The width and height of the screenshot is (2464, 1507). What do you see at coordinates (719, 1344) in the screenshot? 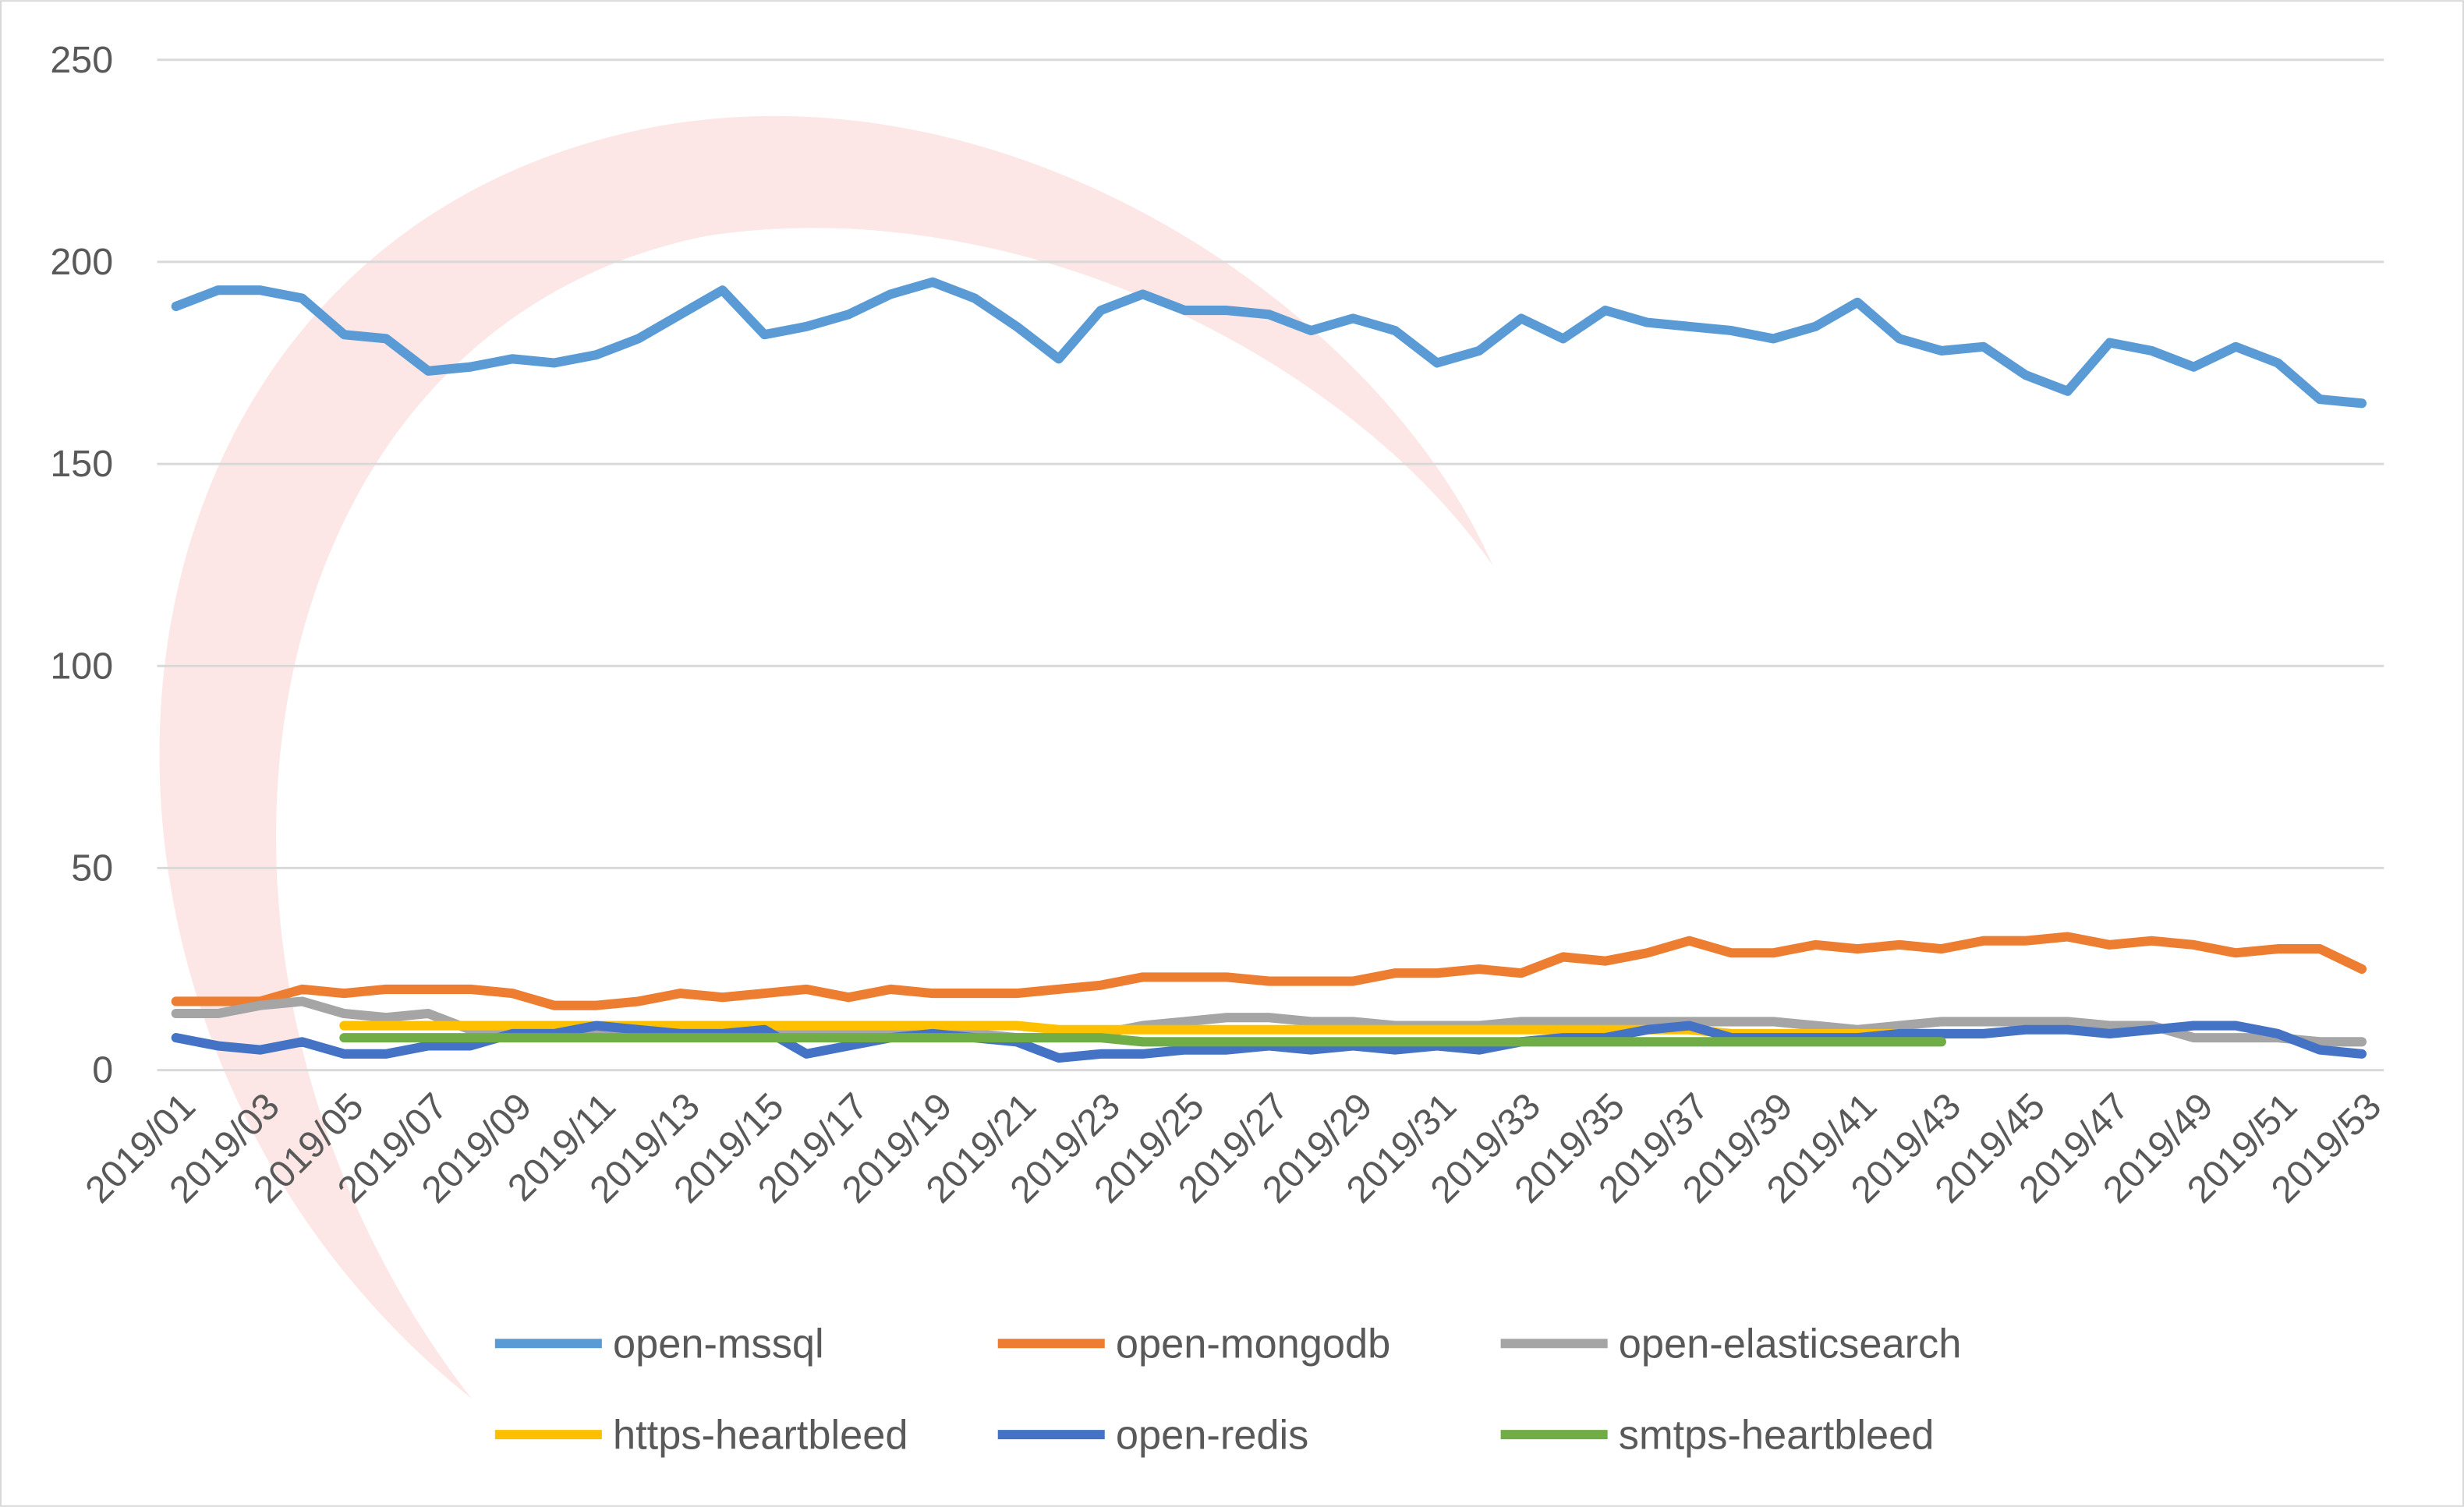
I see `legend-label: open-mssql` at bounding box center [719, 1344].